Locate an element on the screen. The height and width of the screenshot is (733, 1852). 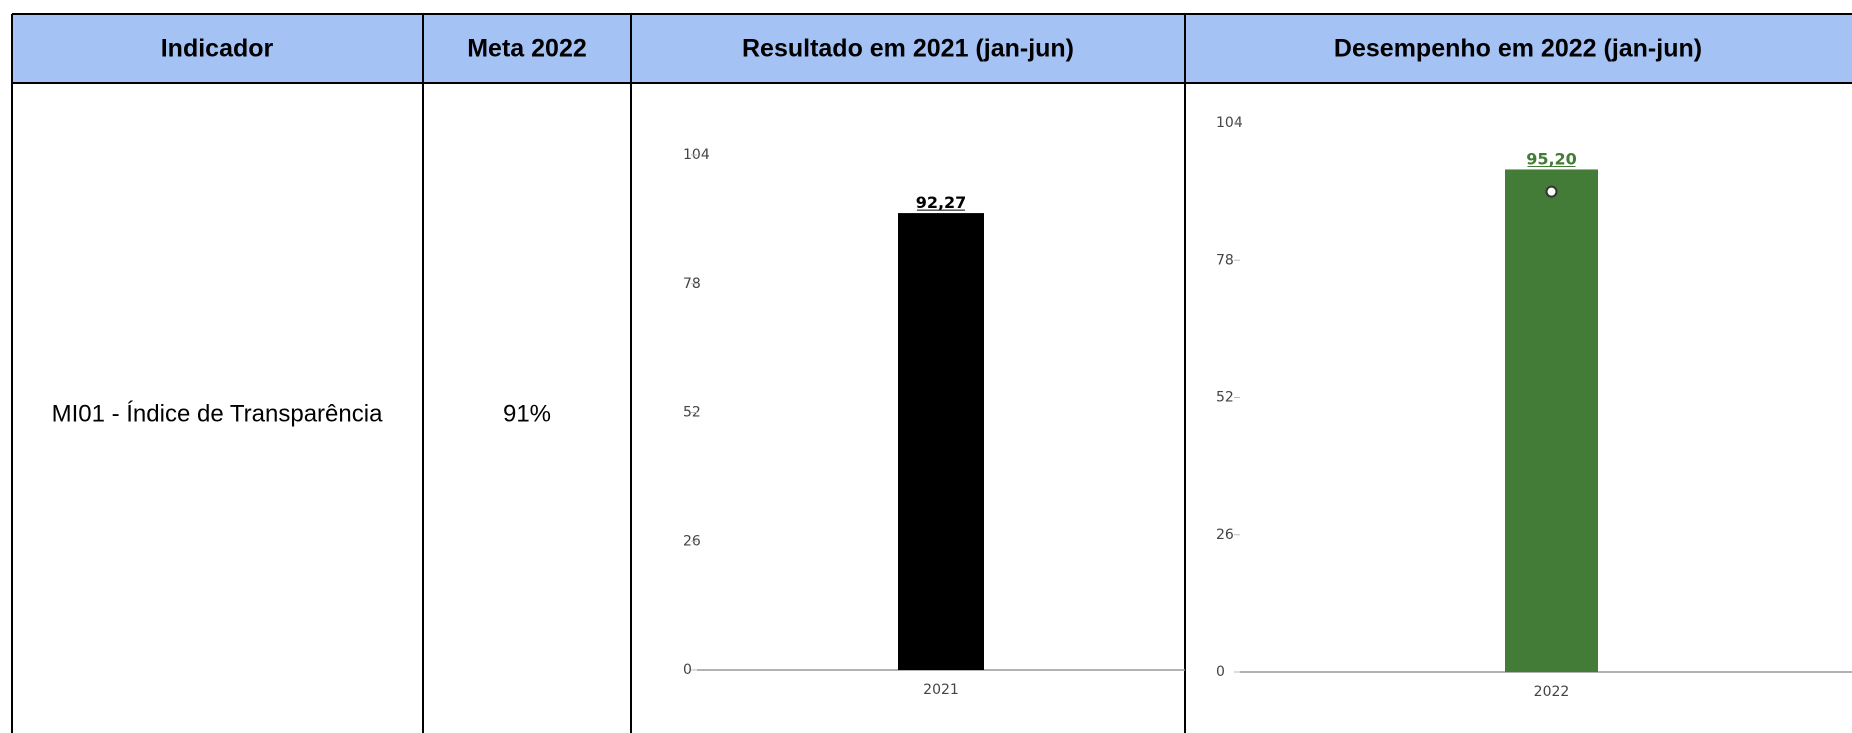
header-background is located at coordinates (932, 48).